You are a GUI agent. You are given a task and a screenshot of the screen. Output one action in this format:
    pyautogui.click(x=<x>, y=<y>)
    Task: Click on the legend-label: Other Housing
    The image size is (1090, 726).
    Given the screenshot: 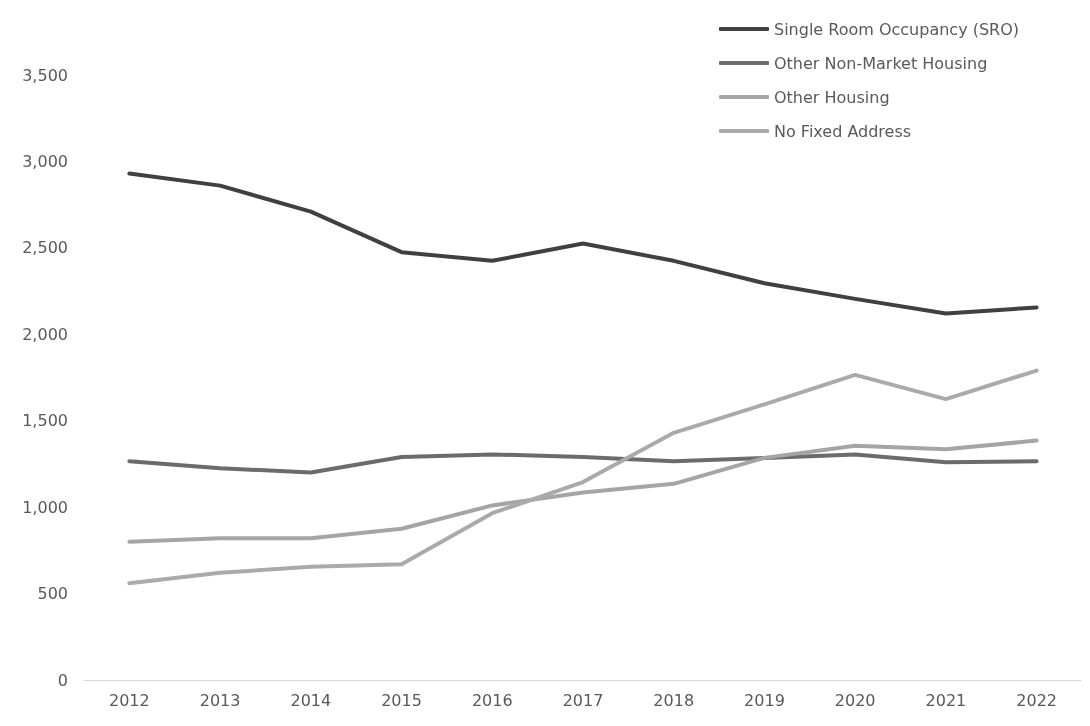 What is the action you would take?
    pyautogui.click(x=832, y=97)
    